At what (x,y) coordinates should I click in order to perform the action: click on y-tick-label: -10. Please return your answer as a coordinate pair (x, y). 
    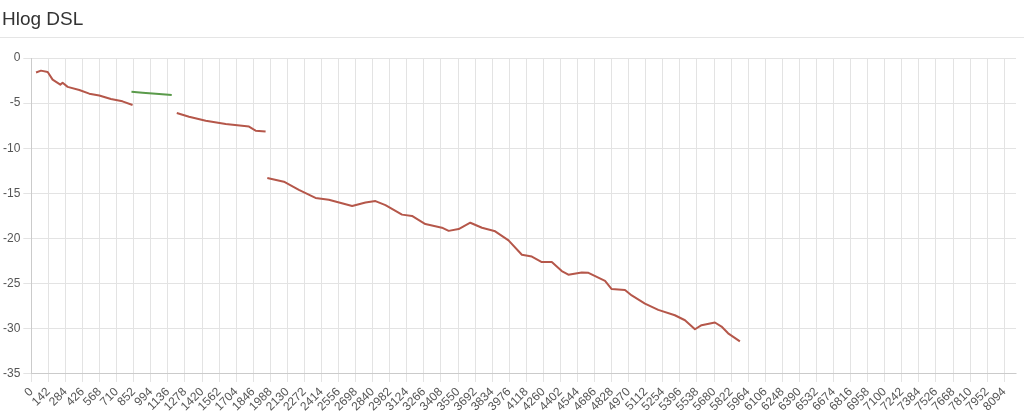
    Looking at the image, I should click on (12, 147).